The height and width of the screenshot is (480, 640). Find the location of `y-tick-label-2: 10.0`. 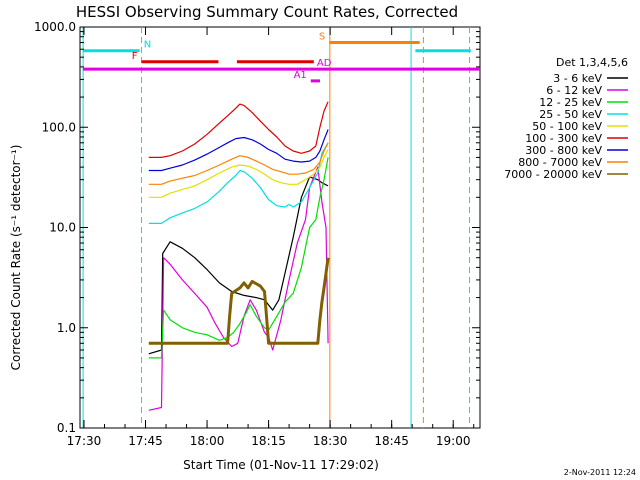

y-tick-label-2: 10.0 is located at coordinates (62, 228).